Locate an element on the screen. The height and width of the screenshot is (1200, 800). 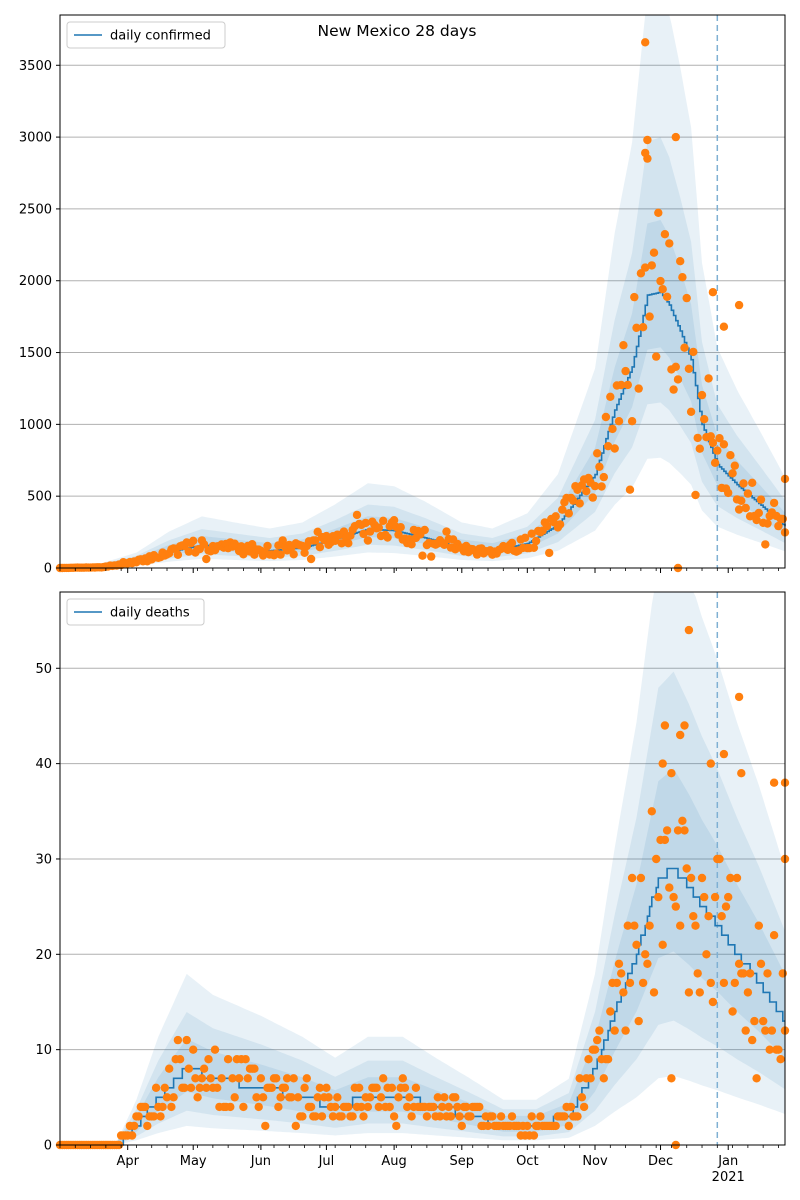
x-tick-label: Aug is located at coordinates (393, 1161).